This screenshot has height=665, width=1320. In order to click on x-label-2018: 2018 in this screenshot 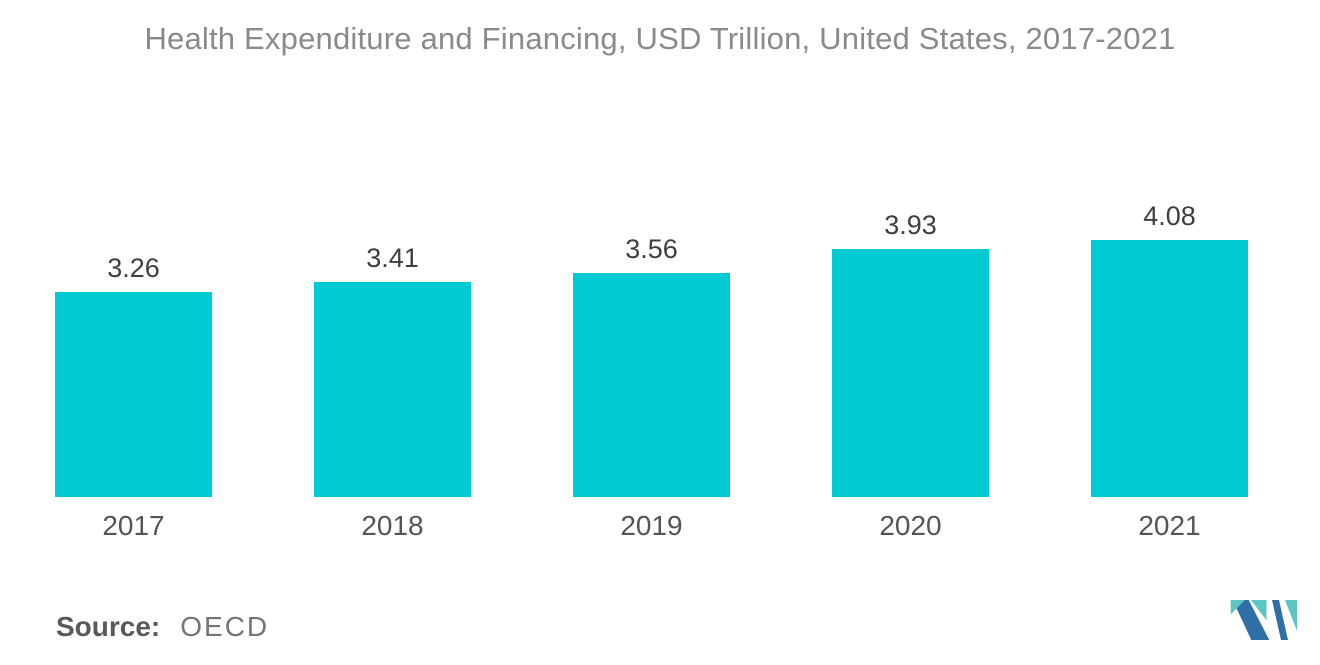, I will do `click(392, 525)`.